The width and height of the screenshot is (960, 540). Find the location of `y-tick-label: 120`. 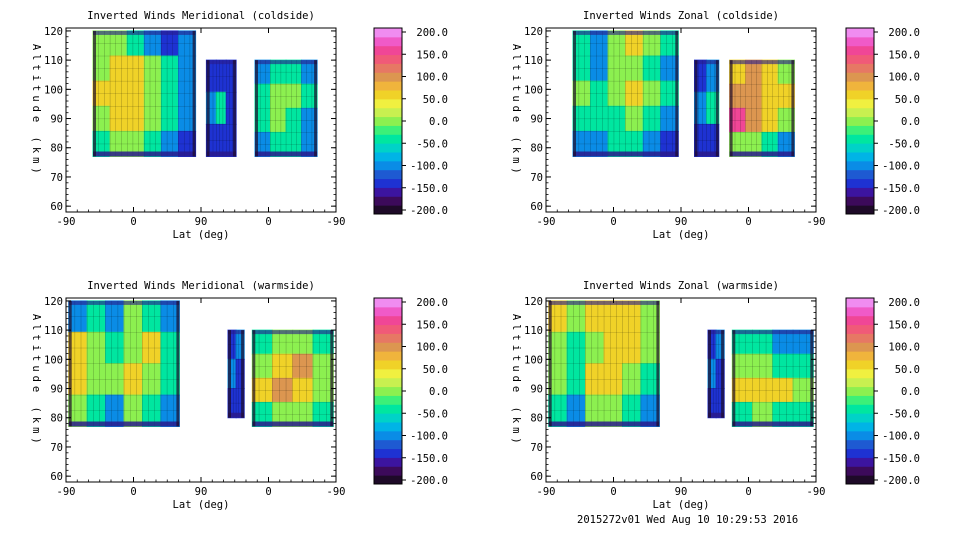

y-tick-label: 120 is located at coordinates (53, 32).